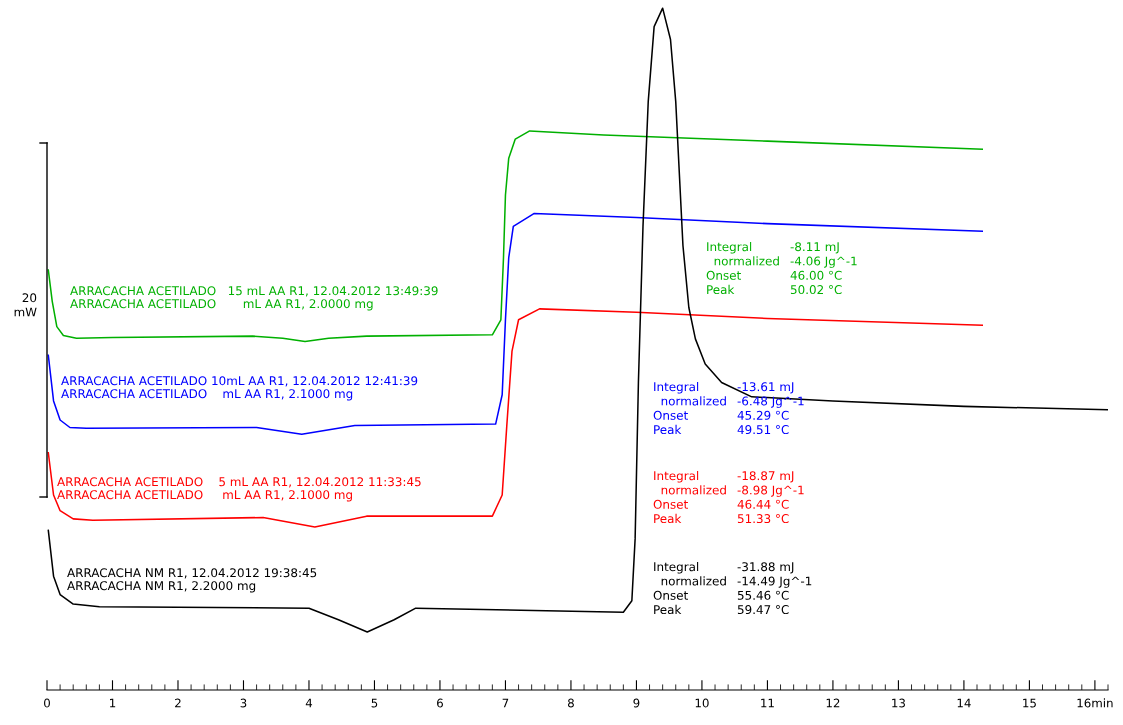  What do you see at coordinates (47, 703) in the screenshot?
I see `x-tick-label: 0` at bounding box center [47, 703].